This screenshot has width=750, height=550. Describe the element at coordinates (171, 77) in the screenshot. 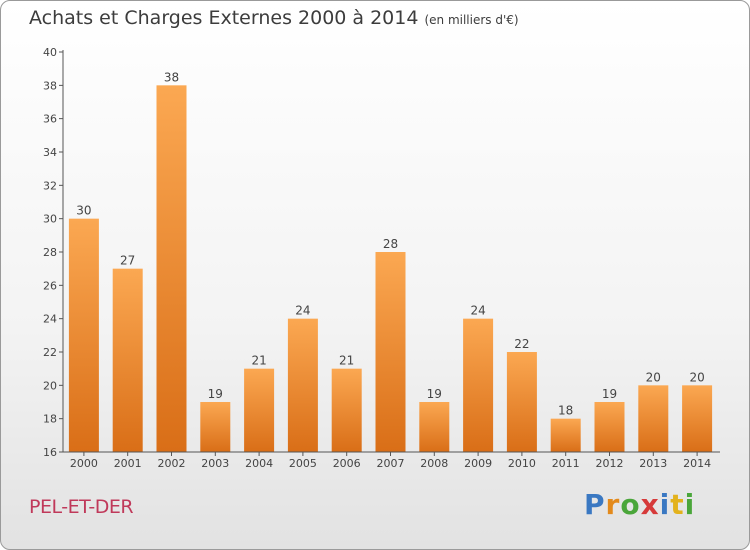

I see `bar-value-label: 38` at that location.